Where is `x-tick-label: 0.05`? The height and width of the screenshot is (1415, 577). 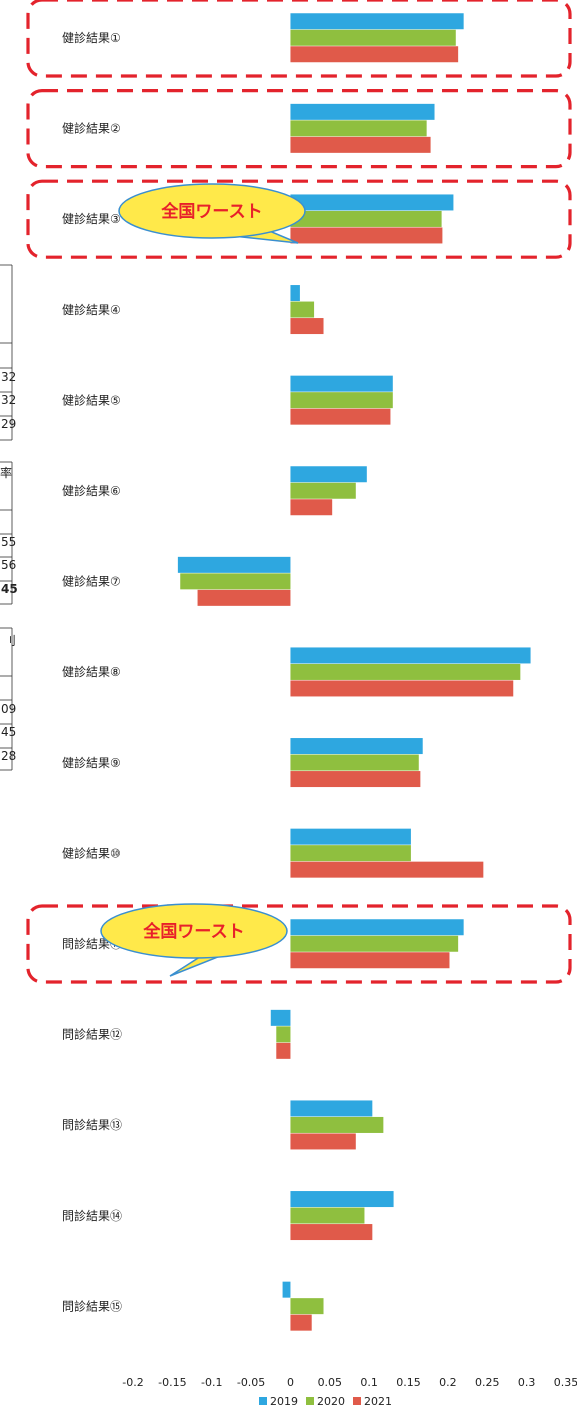 x-tick-label: 0.05 is located at coordinates (330, 1382).